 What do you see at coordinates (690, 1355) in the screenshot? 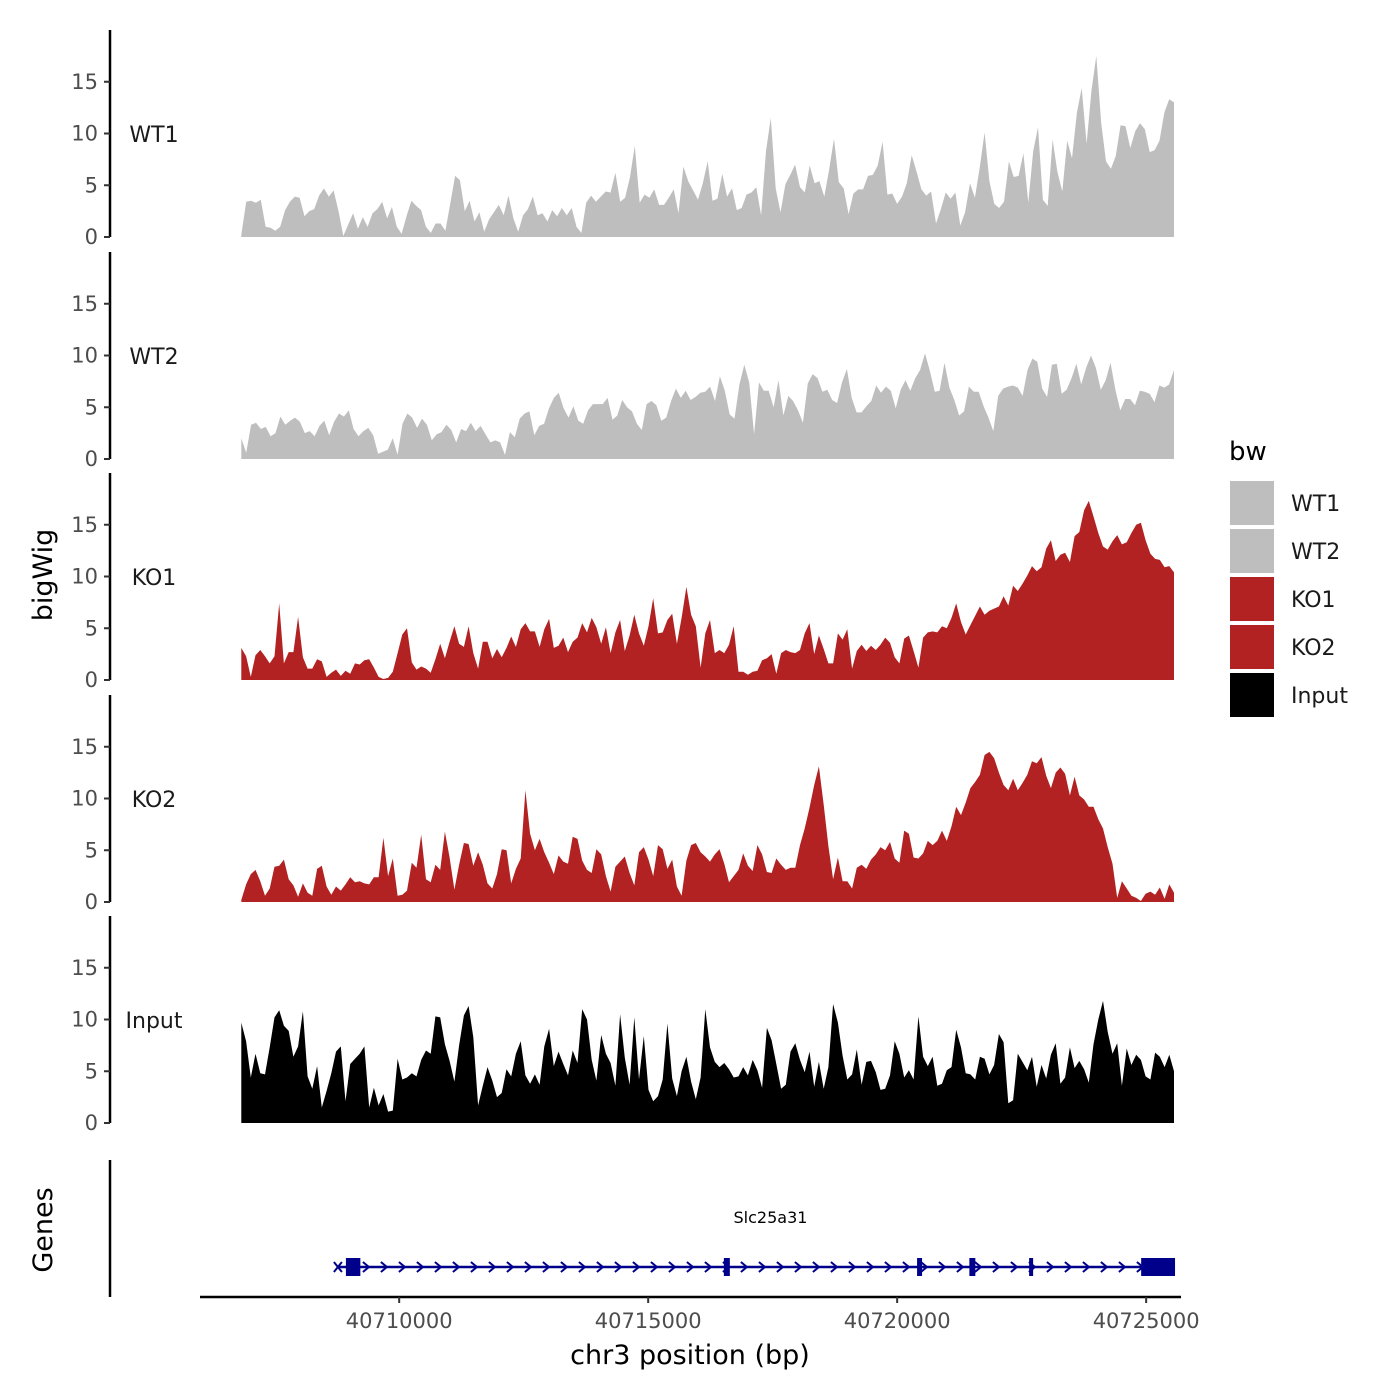
I see `x-axis-title: chr3 position (bp)` at bounding box center [690, 1355].